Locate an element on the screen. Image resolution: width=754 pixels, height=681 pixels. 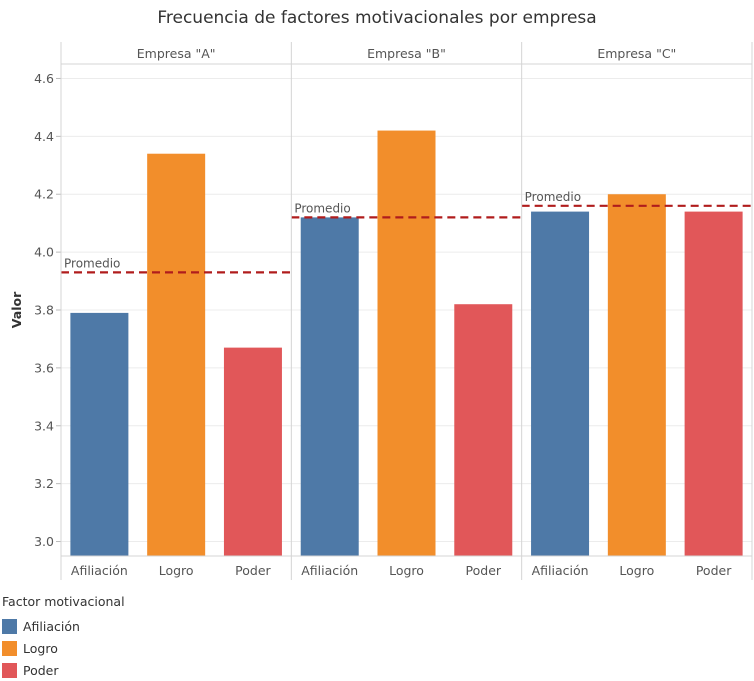
y-tick-label: 4.2 is located at coordinates (44, 194).